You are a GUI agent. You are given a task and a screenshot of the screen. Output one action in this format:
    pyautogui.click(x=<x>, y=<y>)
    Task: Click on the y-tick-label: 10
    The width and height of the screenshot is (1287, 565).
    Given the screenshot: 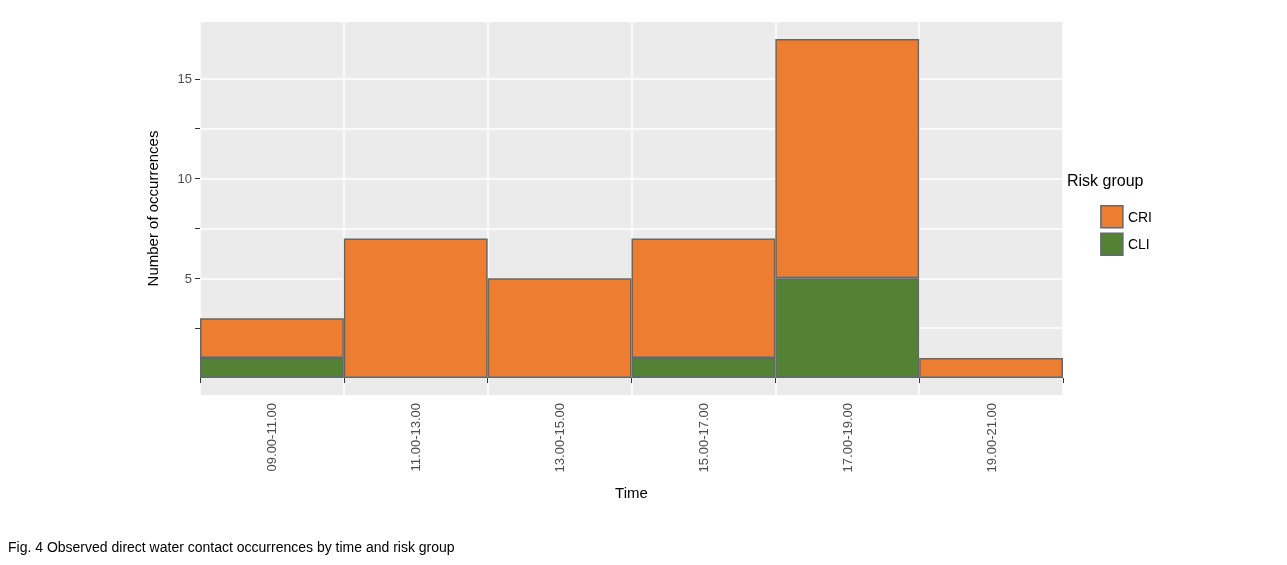 What is the action you would take?
    pyautogui.click(x=184, y=179)
    